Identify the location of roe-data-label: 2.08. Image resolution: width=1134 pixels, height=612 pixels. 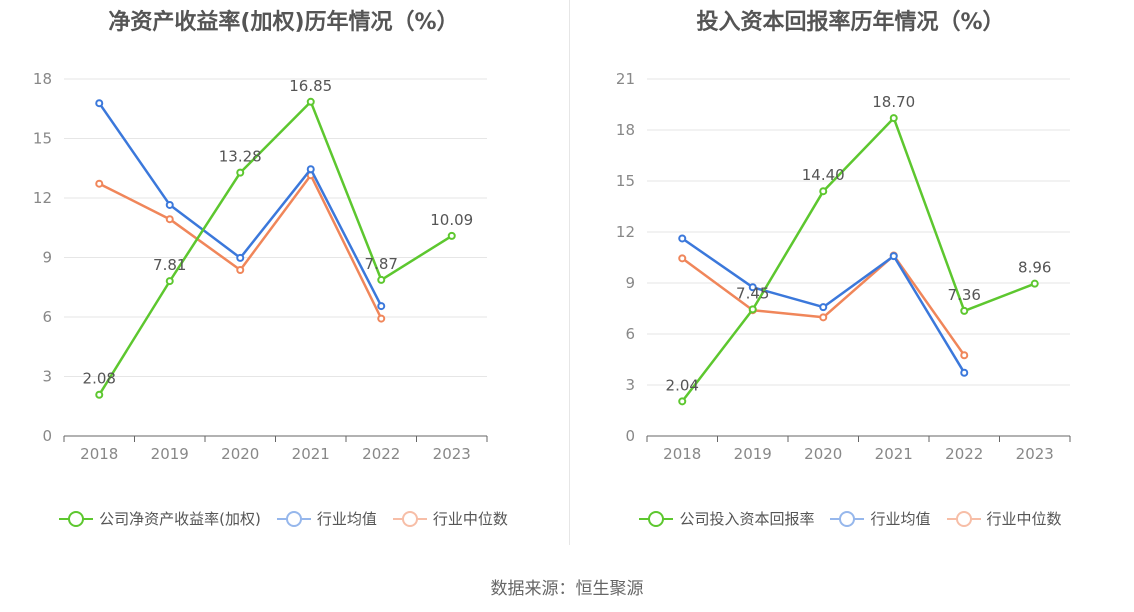
(99, 379).